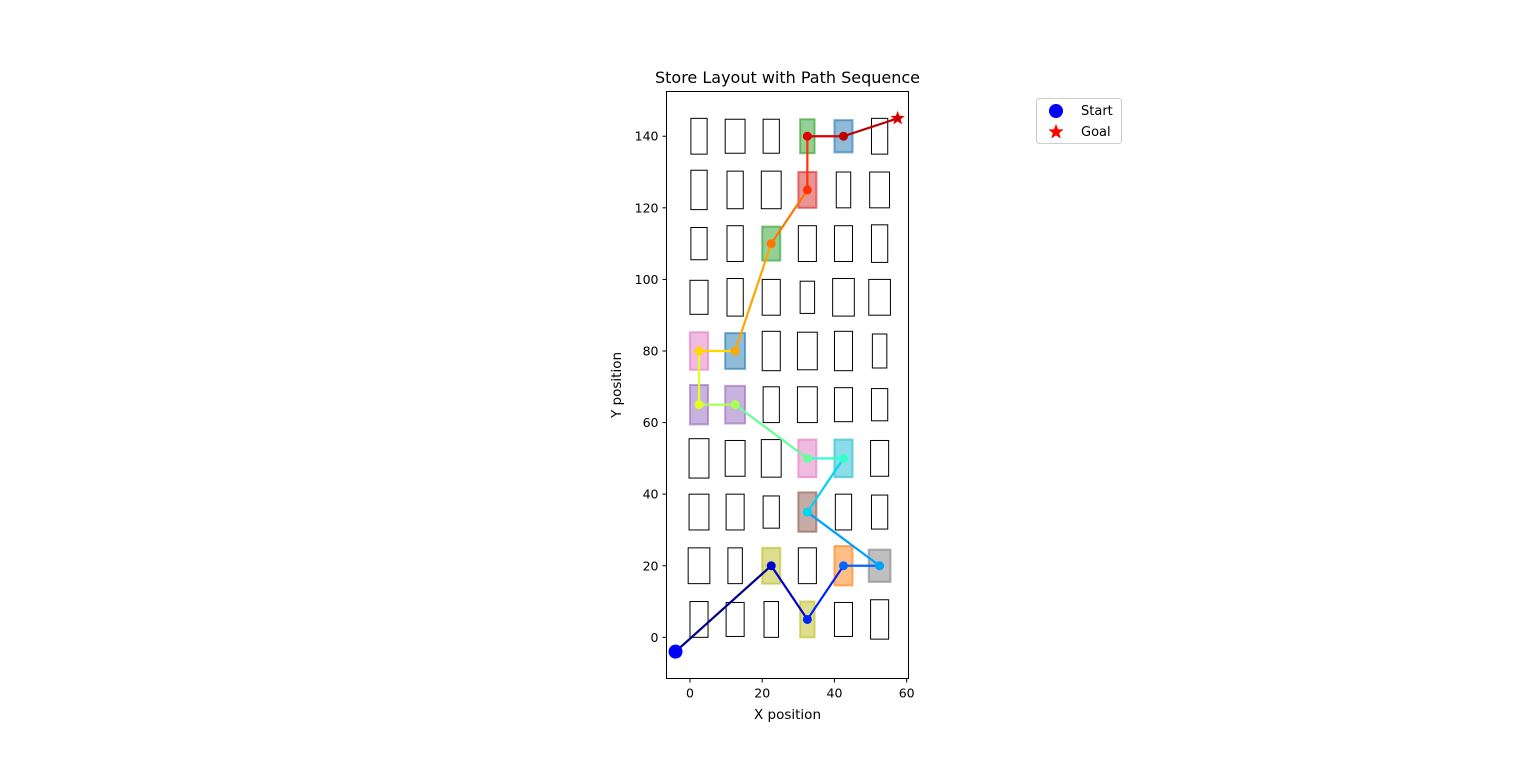 The image size is (1536, 762). What do you see at coordinates (651, 494) in the screenshot?
I see `y-tick-label: 40` at bounding box center [651, 494].